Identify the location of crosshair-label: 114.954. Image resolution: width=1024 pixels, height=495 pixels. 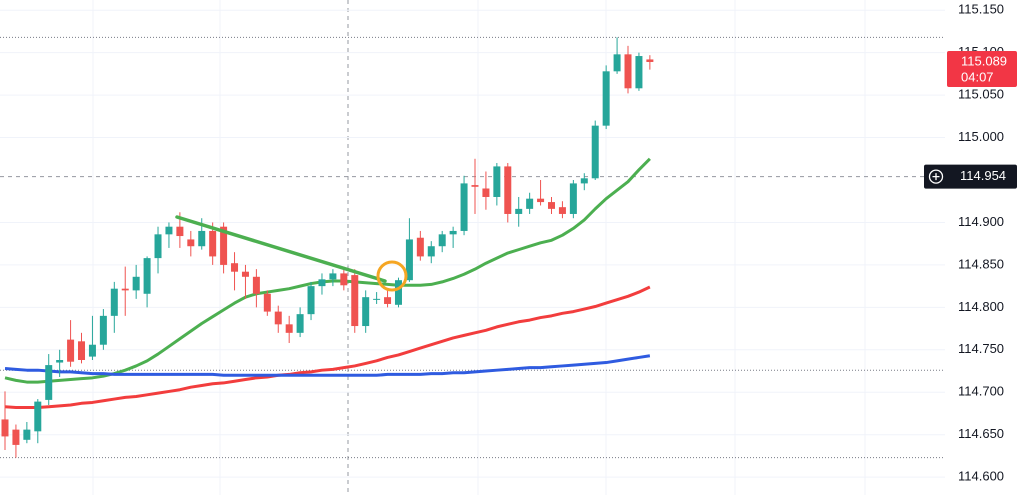
(983, 175).